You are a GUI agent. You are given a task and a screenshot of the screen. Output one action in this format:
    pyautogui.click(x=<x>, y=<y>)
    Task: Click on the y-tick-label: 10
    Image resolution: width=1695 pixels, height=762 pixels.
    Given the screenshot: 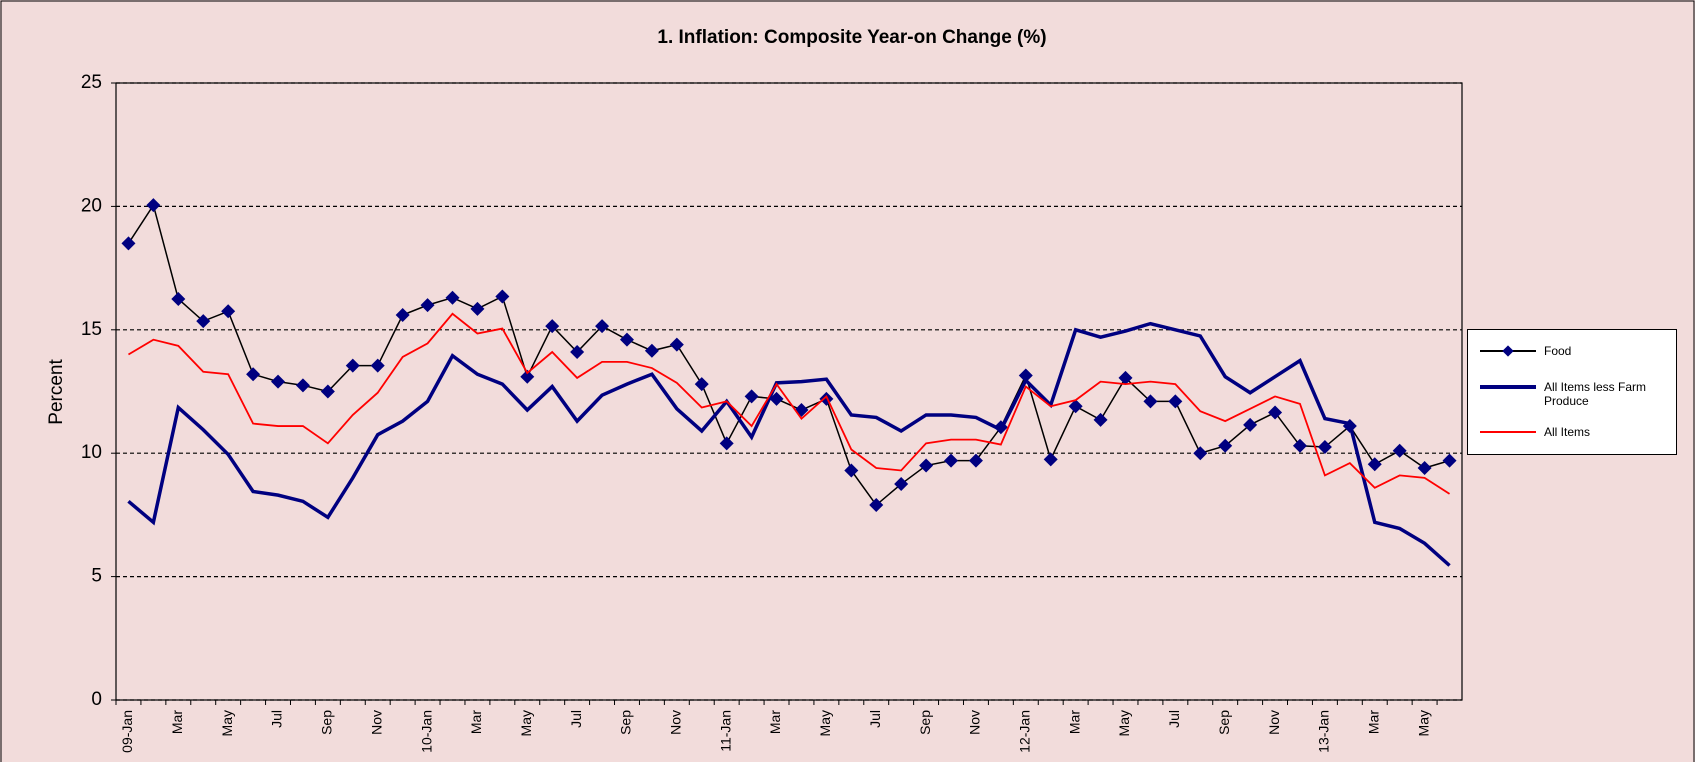 What is the action you would take?
    pyautogui.click(x=91, y=452)
    